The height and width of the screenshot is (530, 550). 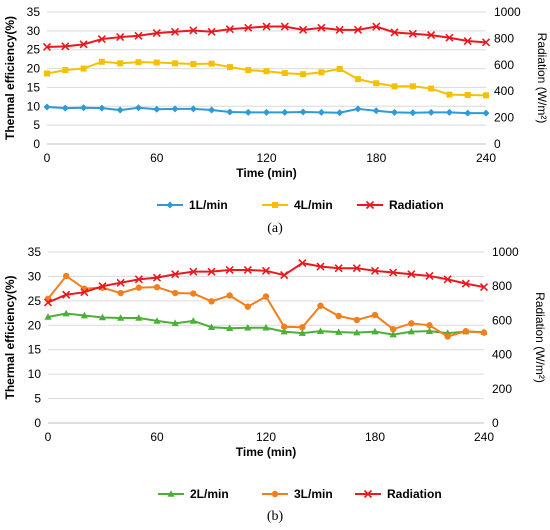 What do you see at coordinates (266, 306) in the screenshot?
I see `series-3l-min` at bounding box center [266, 306].